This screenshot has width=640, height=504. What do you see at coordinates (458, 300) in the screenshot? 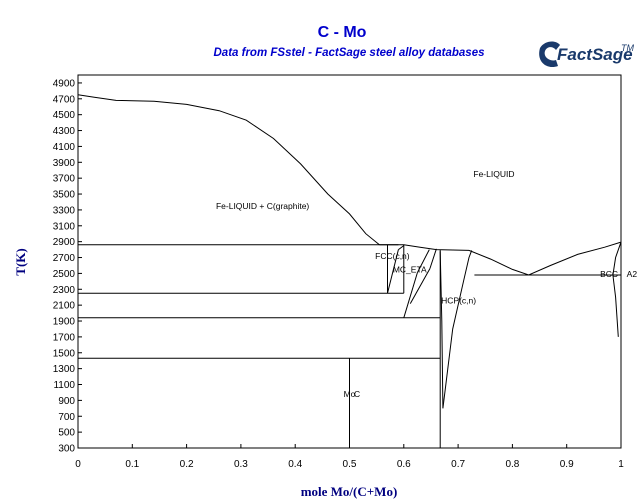
I see `region-label: HCP(c,n)` at bounding box center [458, 300].